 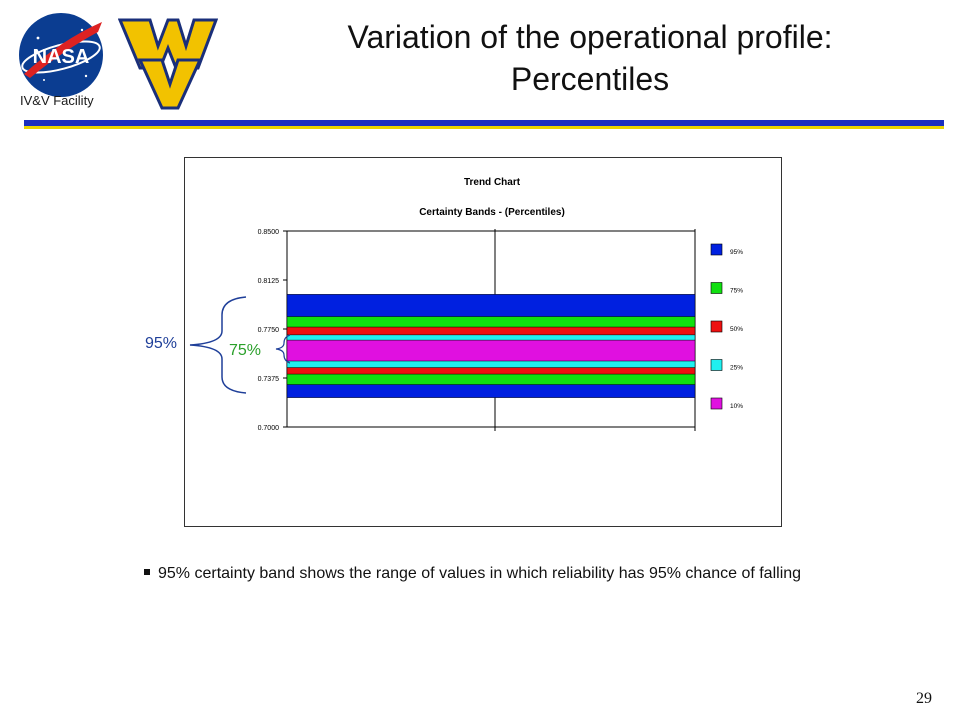 What do you see at coordinates (484, 123) in the screenshot?
I see `header-rule-blue` at bounding box center [484, 123].